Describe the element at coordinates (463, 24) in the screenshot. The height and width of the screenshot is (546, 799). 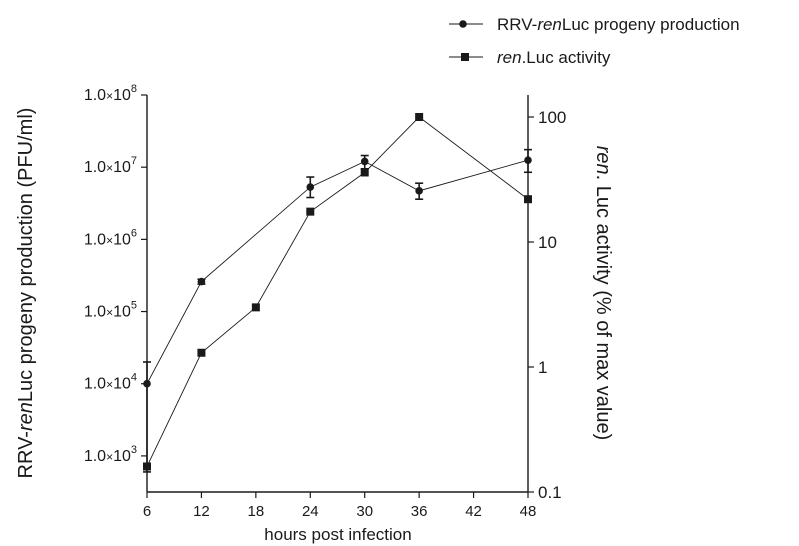
I see `legend-marker-circle` at that location.